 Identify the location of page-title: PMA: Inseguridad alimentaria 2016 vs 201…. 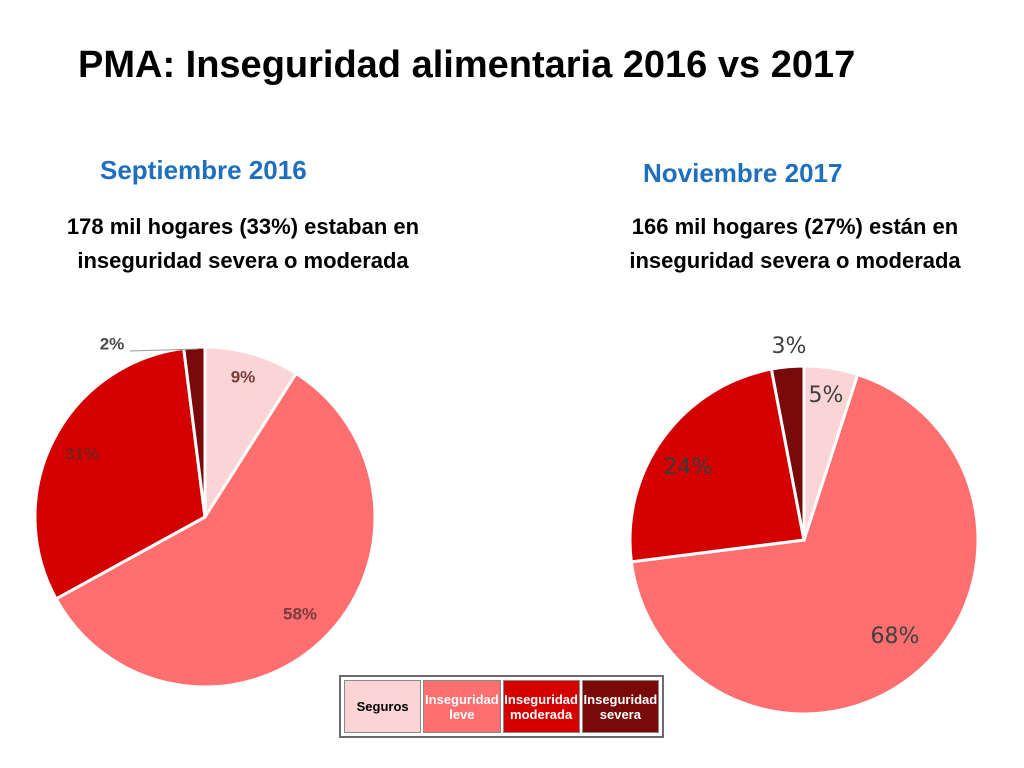
(467, 65).